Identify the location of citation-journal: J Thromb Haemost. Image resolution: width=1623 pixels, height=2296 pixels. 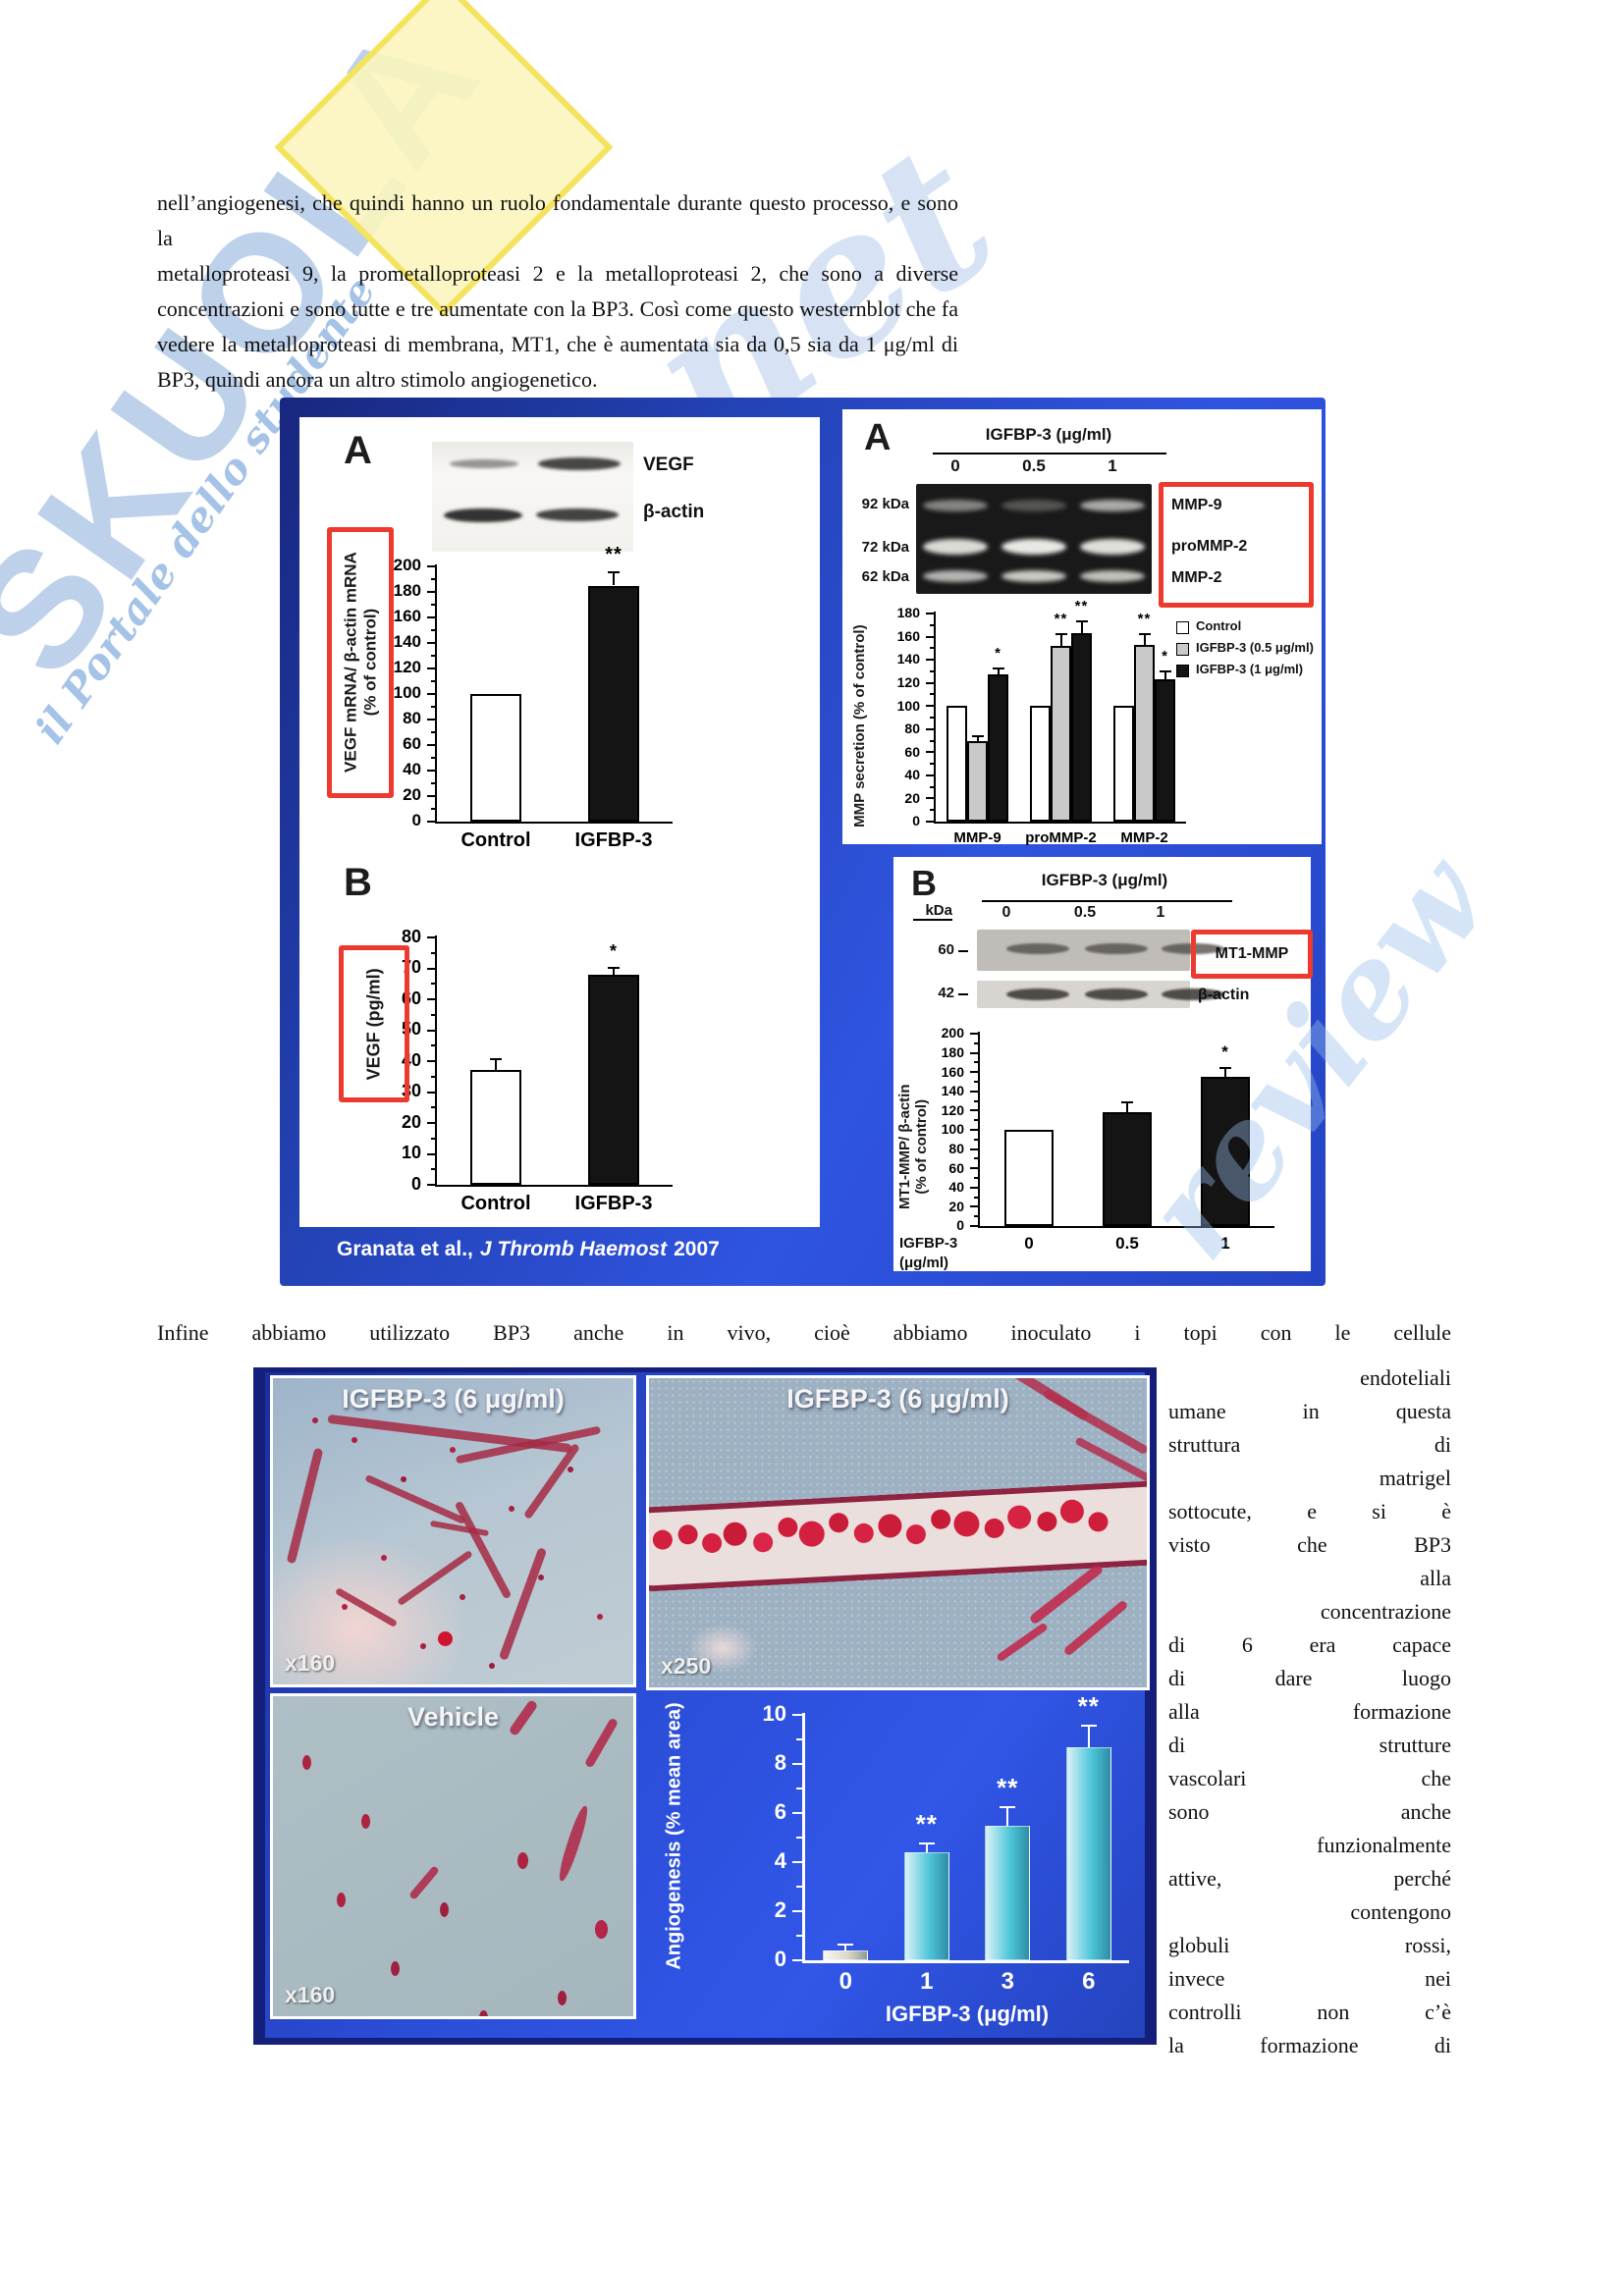
(574, 1249).